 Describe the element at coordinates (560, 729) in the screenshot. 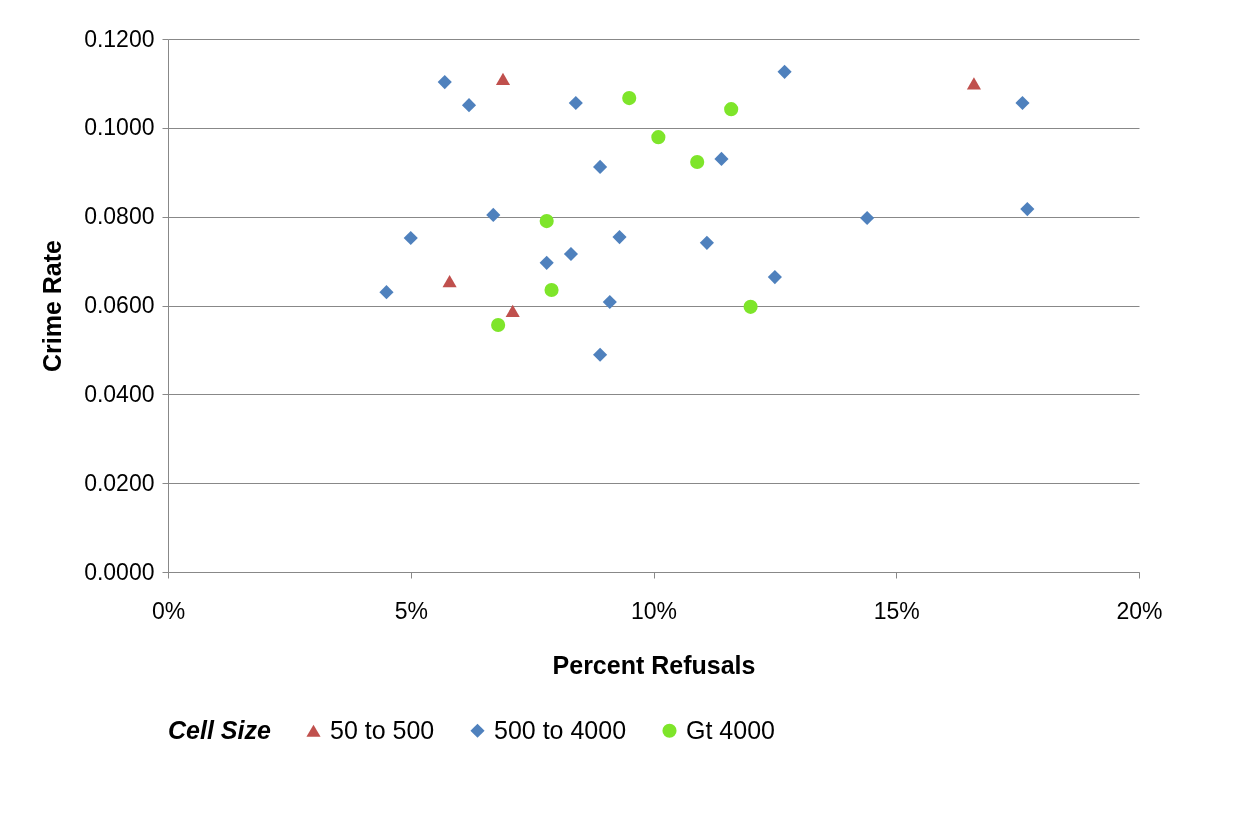

I see `legend-label: 500 to 4000` at that location.